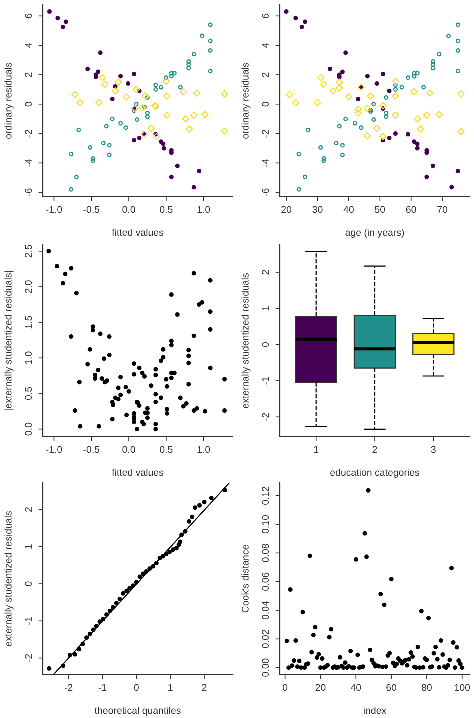  What do you see at coordinates (266, 610) in the screenshot?
I see `y-tick-label: 0.04` at bounding box center [266, 610].